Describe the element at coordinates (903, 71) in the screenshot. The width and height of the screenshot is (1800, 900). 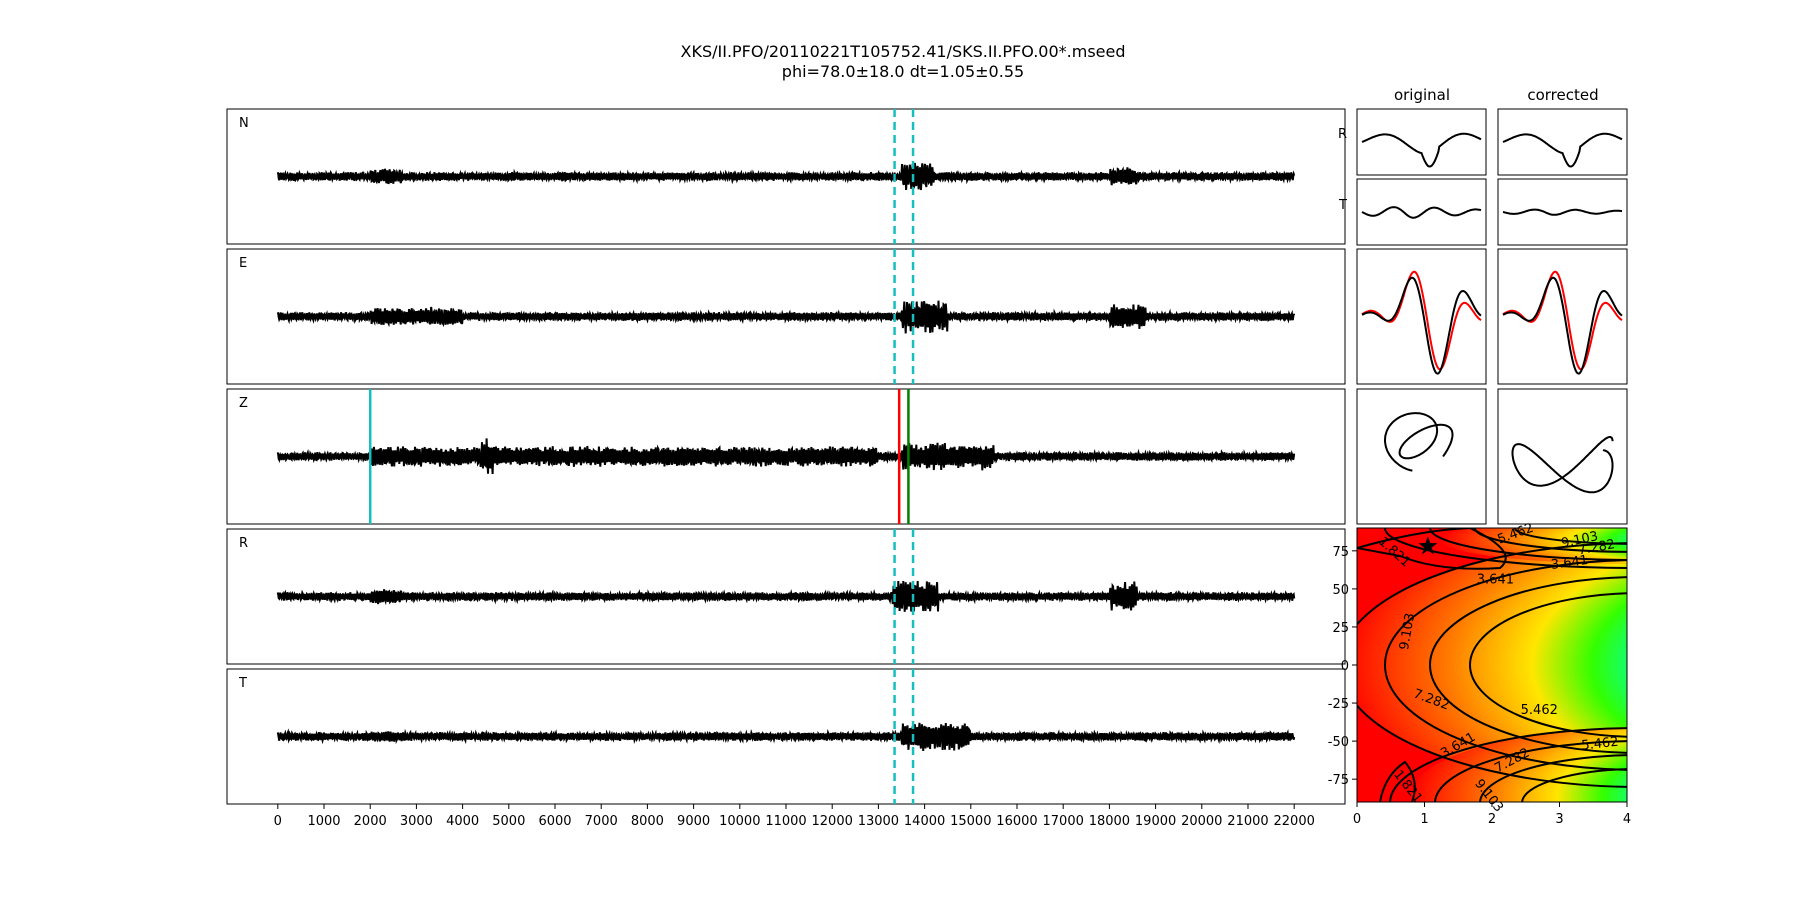
I see `chart-subtitle: phi=78.0±18.0 dt=1.05±0.55` at that location.